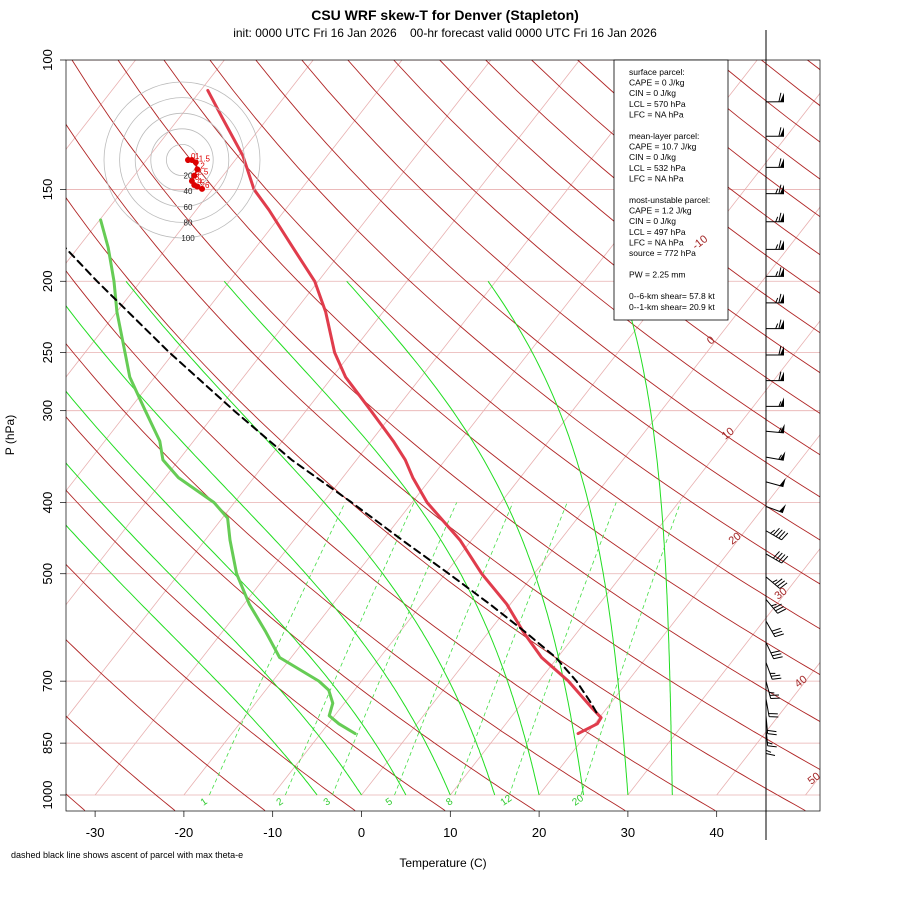 This screenshot has width=900, height=900. What do you see at coordinates (657, 104) in the screenshot?
I see `stats-line: LCL = 570 hPa` at bounding box center [657, 104].